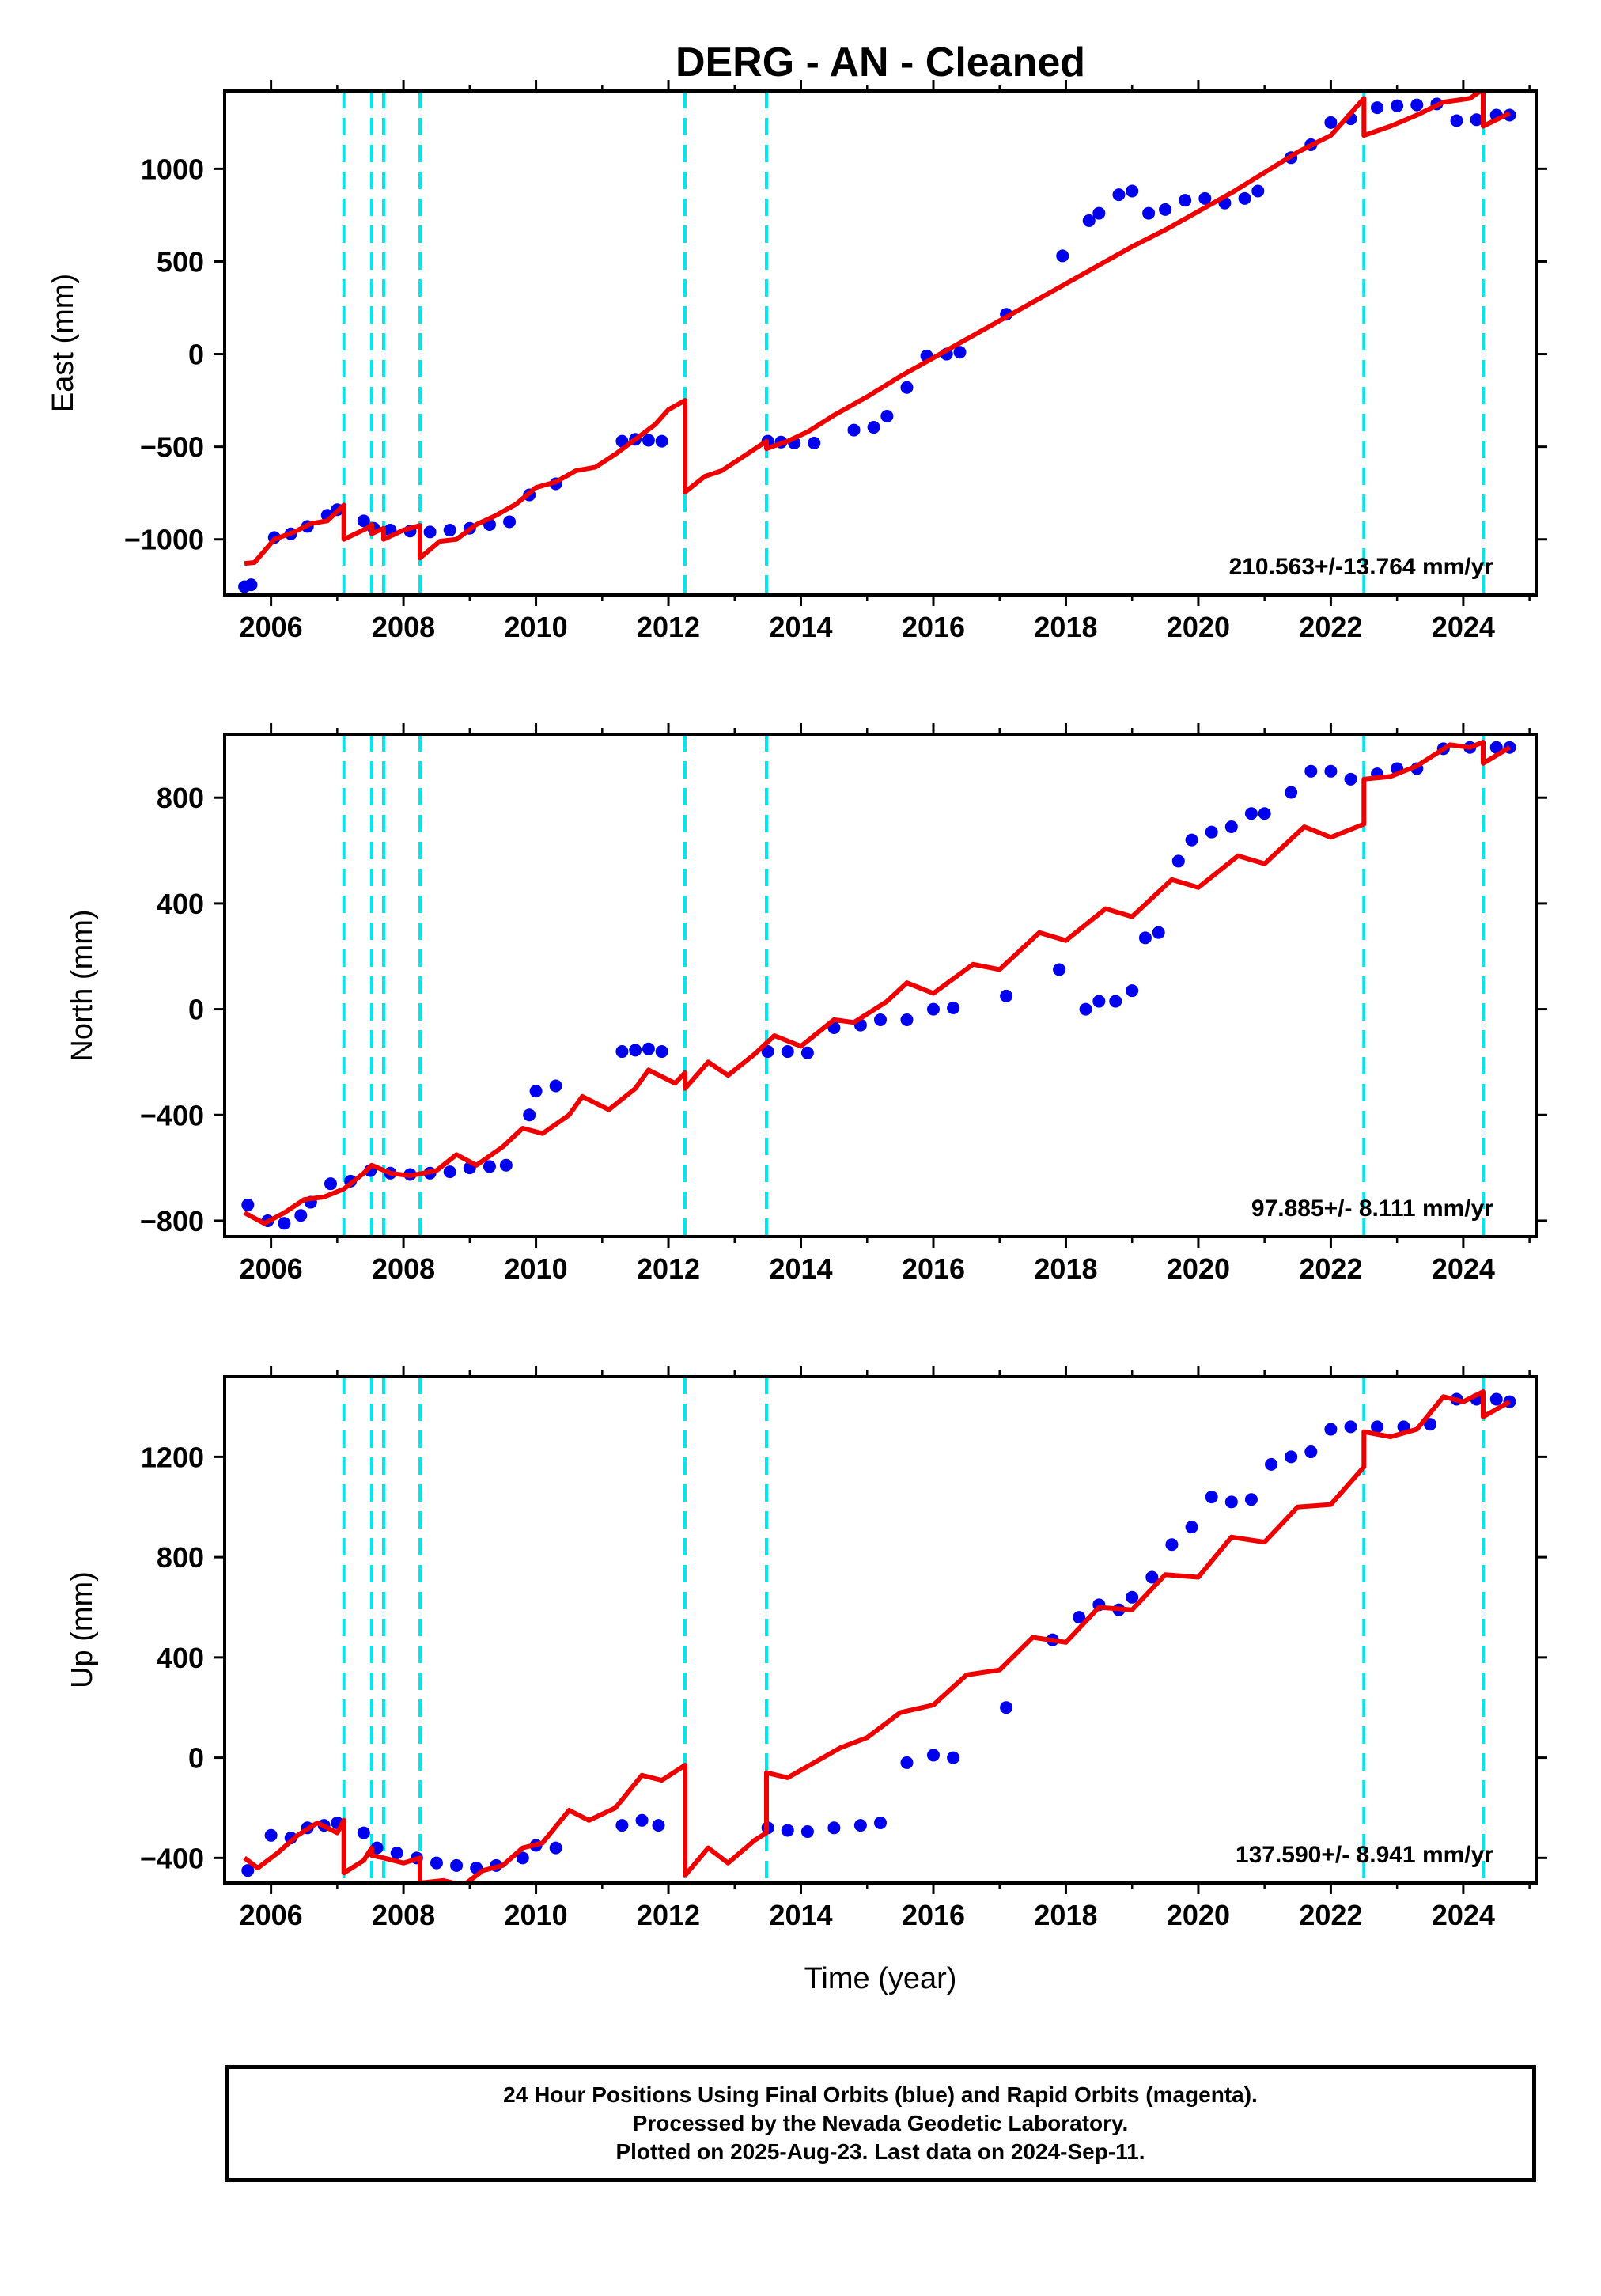  What do you see at coordinates (173, 169) in the screenshot?
I see `y-tick-label: 1000` at bounding box center [173, 169].